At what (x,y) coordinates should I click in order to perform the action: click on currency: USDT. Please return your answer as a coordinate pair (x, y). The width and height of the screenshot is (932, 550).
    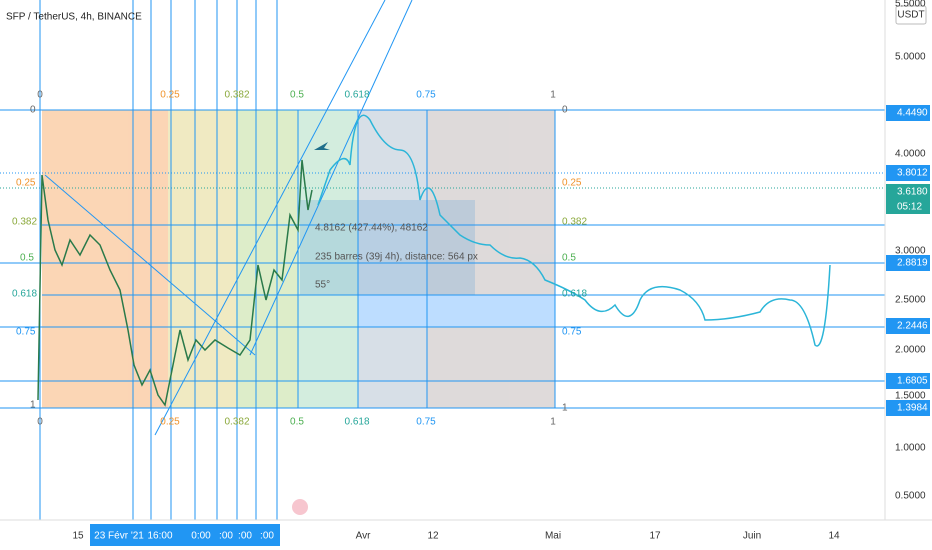
    Looking at the image, I should click on (910, 15).